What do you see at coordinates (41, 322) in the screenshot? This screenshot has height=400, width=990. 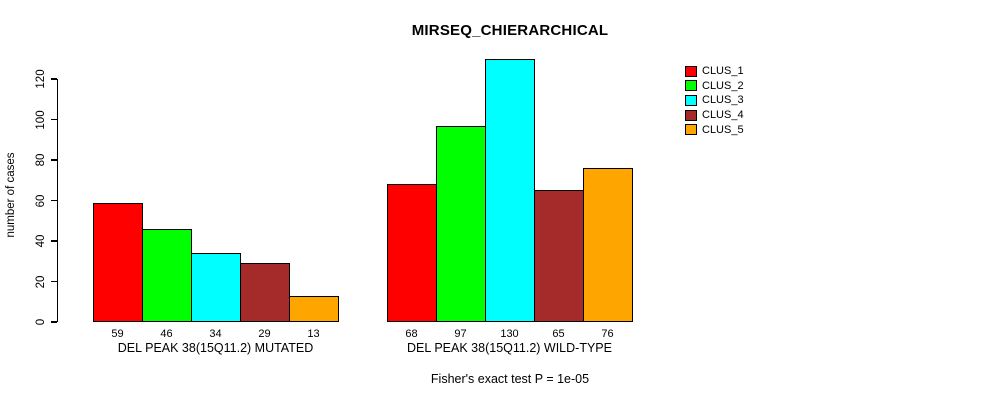 I see `y-tick-label: 0` at bounding box center [41, 322].